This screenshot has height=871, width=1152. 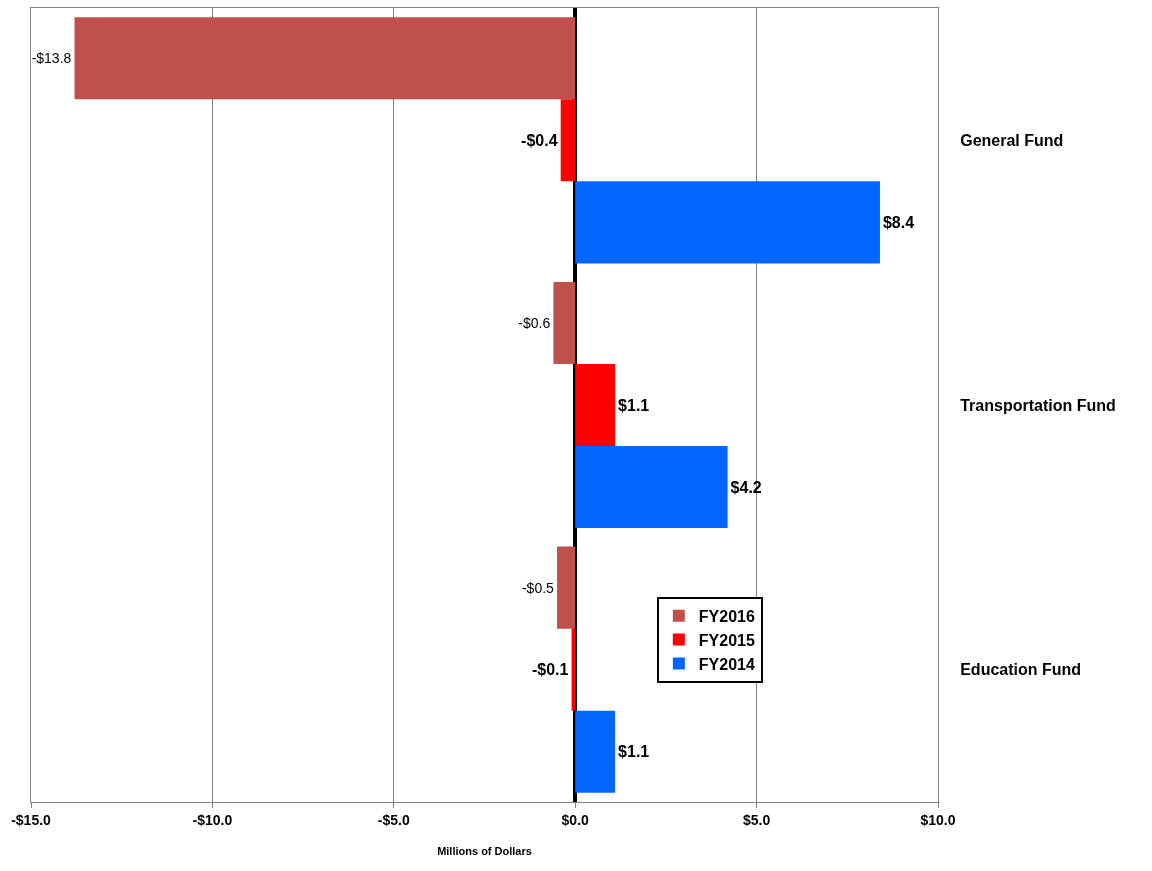 What do you see at coordinates (756, 819) in the screenshot?
I see `x-tick-label: $5.0` at bounding box center [756, 819].